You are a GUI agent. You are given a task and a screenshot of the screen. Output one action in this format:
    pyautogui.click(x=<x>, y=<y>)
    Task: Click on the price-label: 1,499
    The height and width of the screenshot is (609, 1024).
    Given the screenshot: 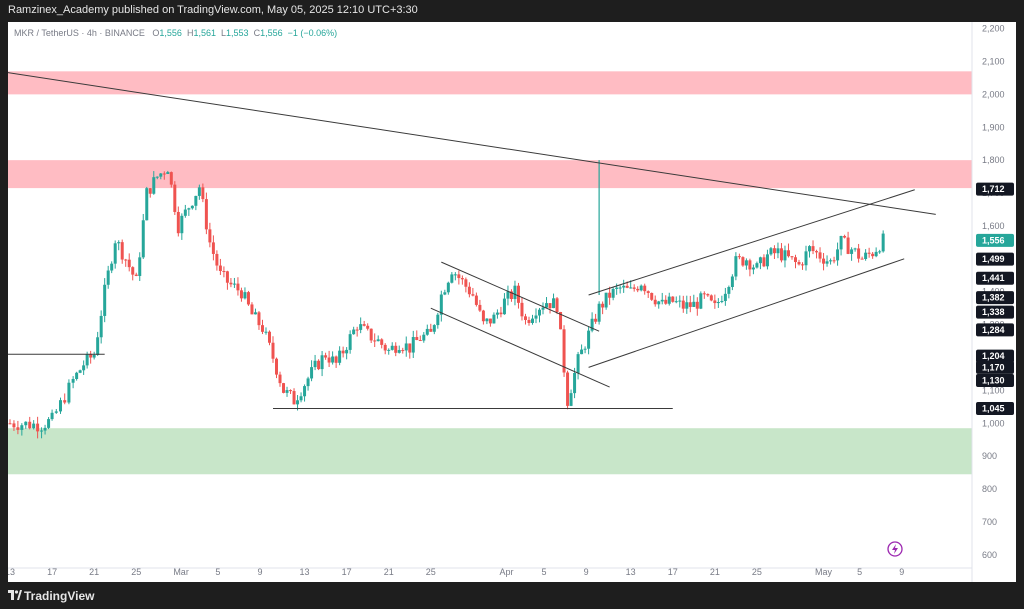 What is the action you would take?
    pyautogui.click(x=993, y=259)
    